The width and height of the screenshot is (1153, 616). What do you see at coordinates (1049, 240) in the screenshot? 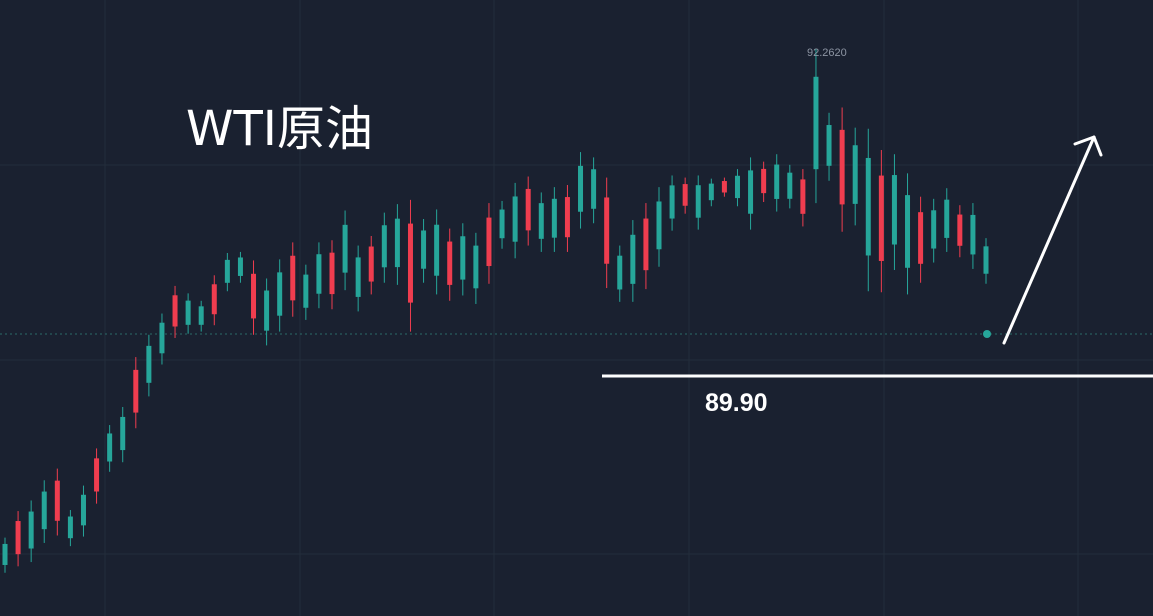
I see `trend-arrow` at bounding box center [1049, 240].